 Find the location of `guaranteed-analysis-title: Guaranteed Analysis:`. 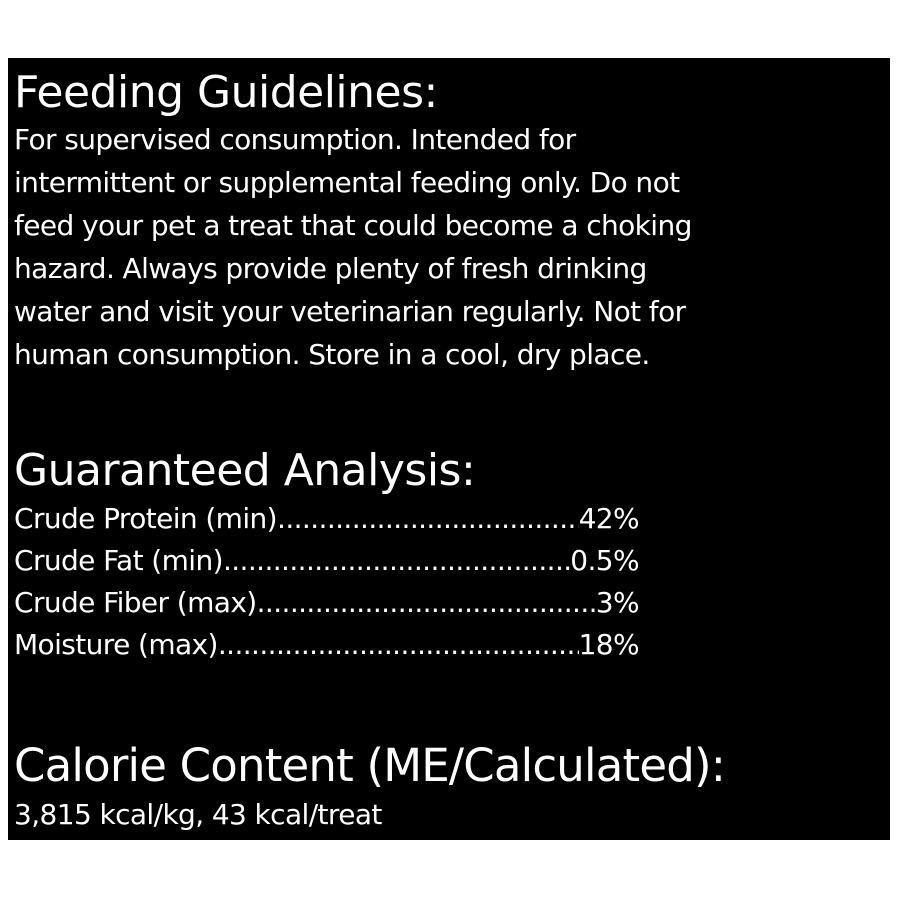

guaranteed-analysis-title: Guaranteed Analysis: is located at coordinates (245, 470).